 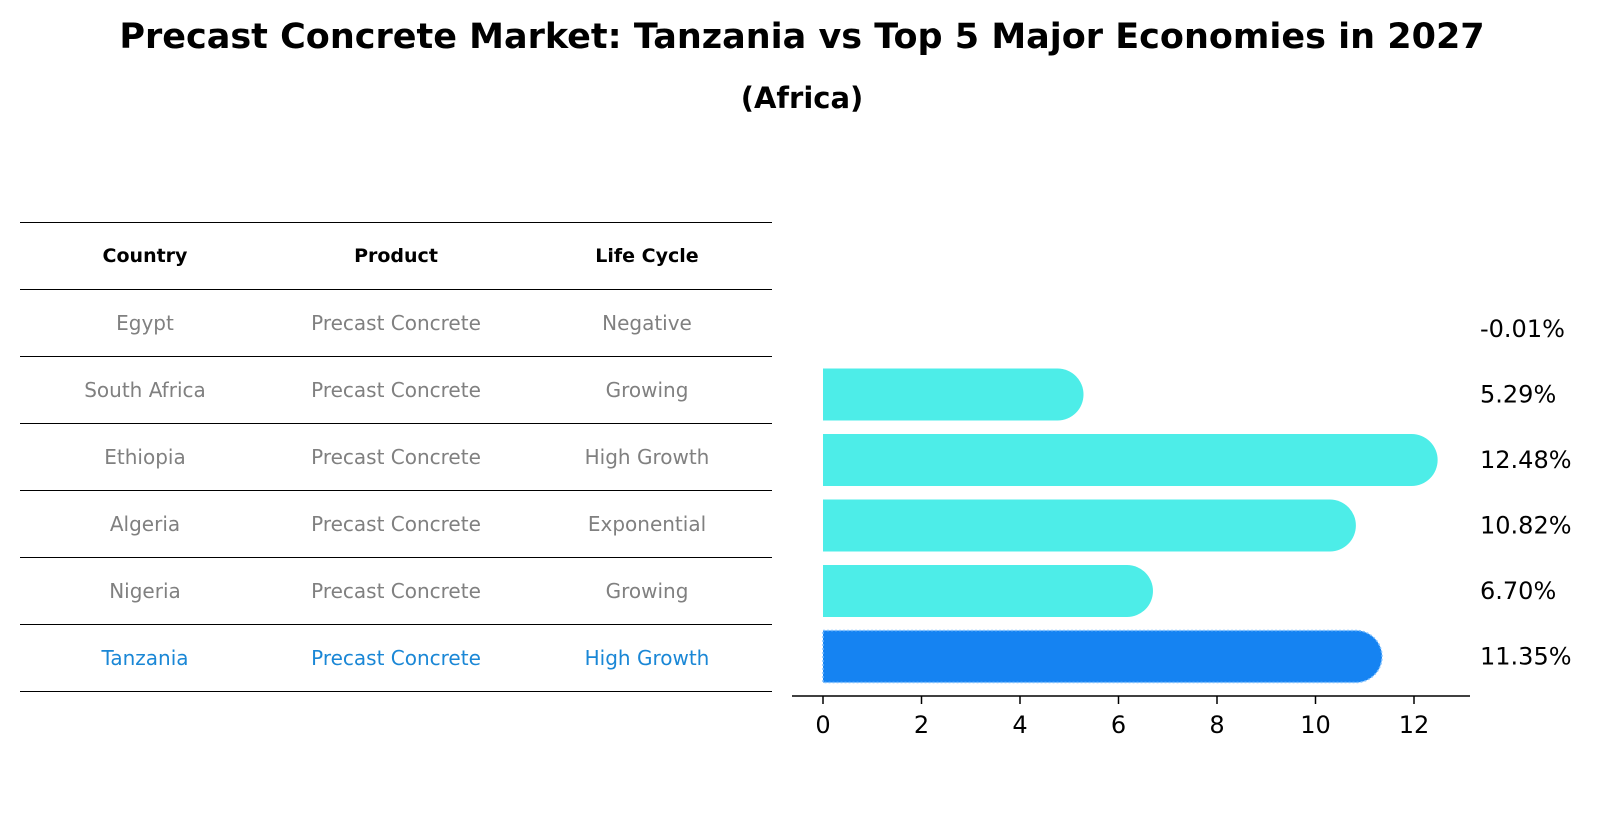 What do you see at coordinates (1130, 460) in the screenshot?
I see `bar-ethiopia` at bounding box center [1130, 460].